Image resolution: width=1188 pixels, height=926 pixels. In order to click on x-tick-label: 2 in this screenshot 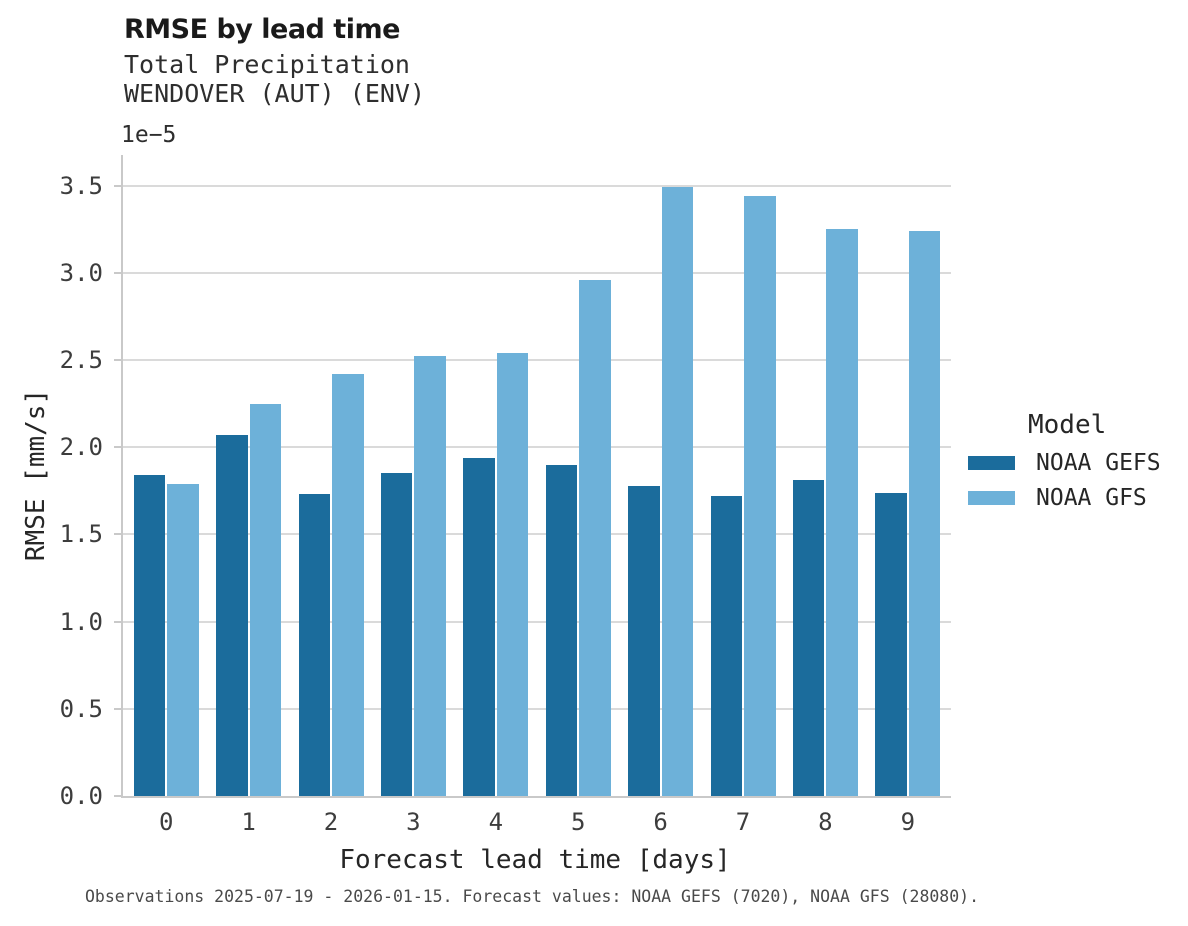, I will do `click(331, 822)`.